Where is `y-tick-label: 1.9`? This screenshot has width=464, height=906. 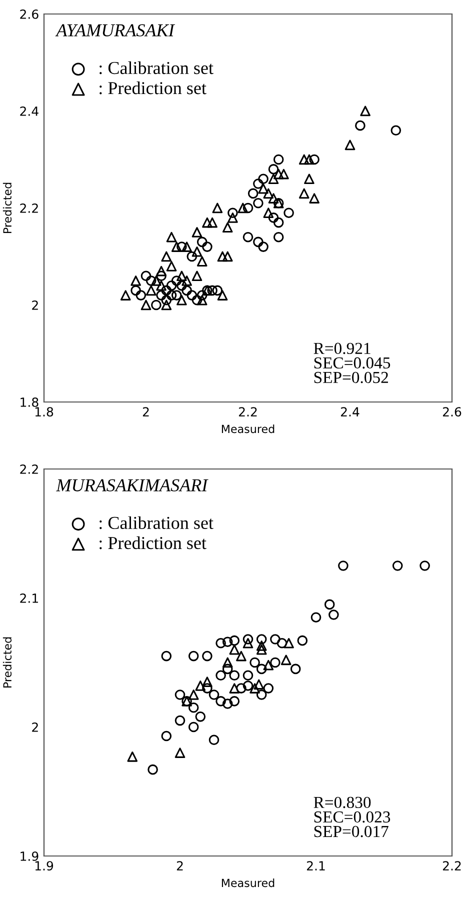 y-tick-label: 1.9 is located at coordinates (29, 856).